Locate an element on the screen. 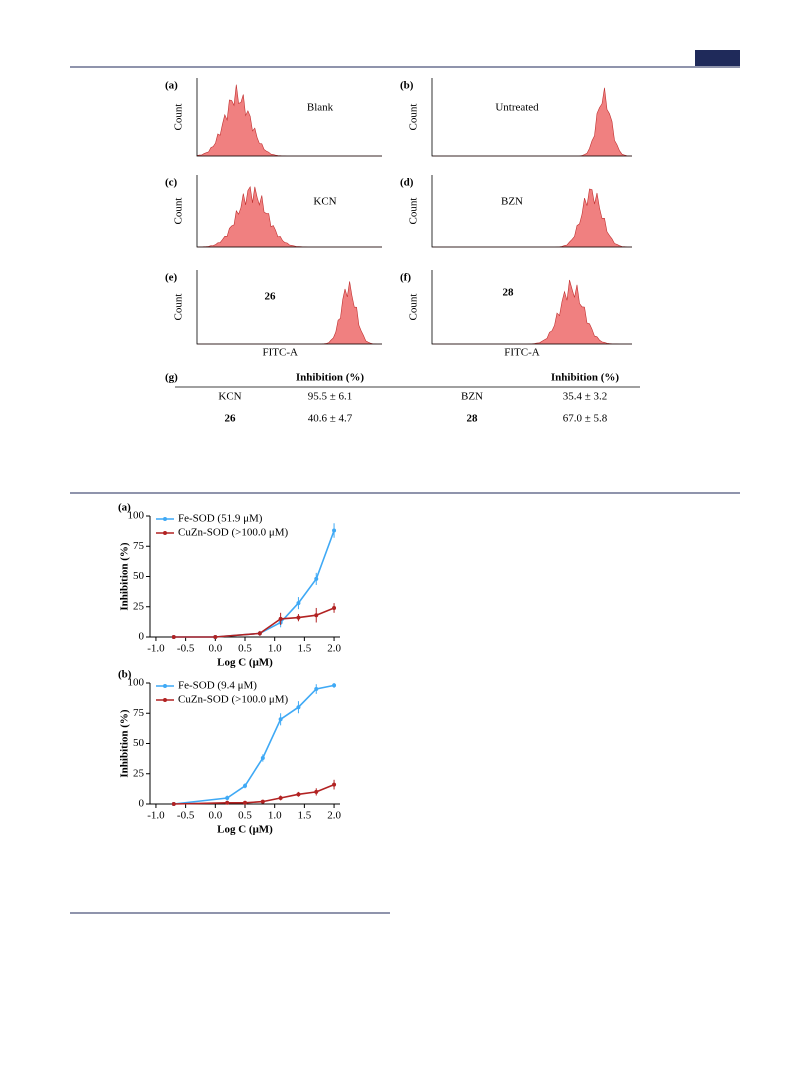  panel-name: Untreated is located at coordinates (517, 108).